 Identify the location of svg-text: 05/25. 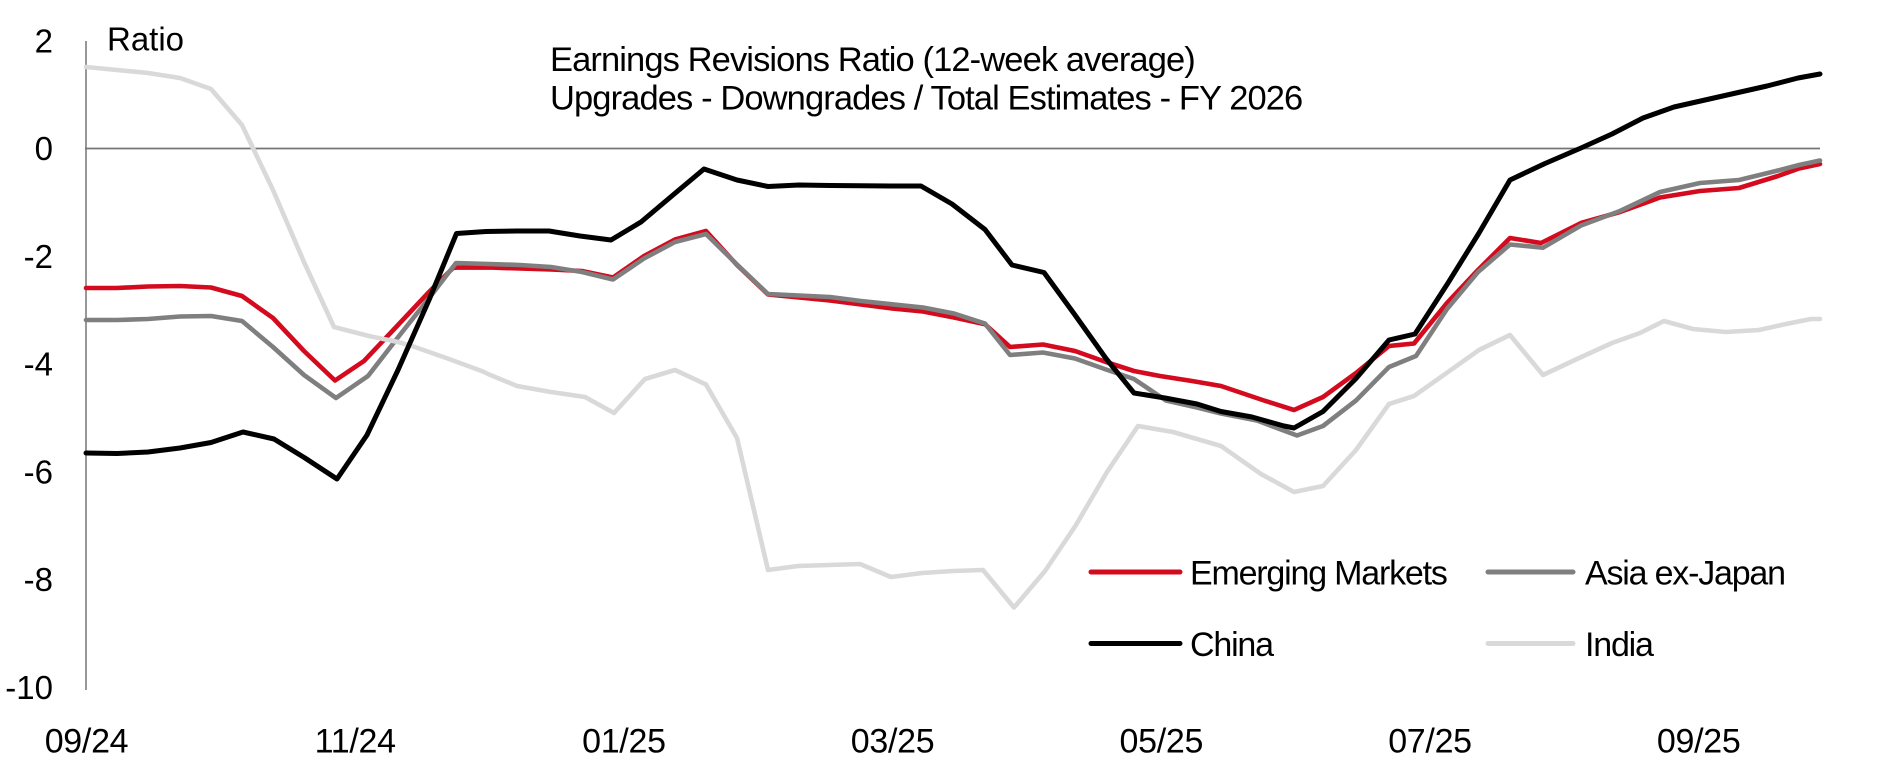
(1162, 742).